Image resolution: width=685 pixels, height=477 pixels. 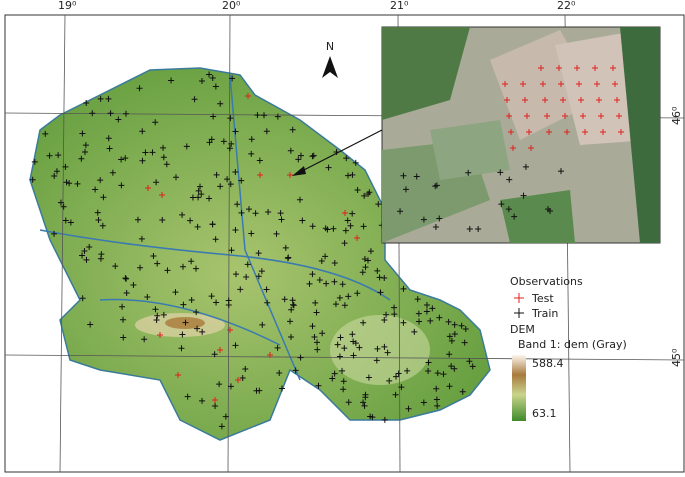 I want to click on lon-label: 20⁰, so click(x=231, y=6).